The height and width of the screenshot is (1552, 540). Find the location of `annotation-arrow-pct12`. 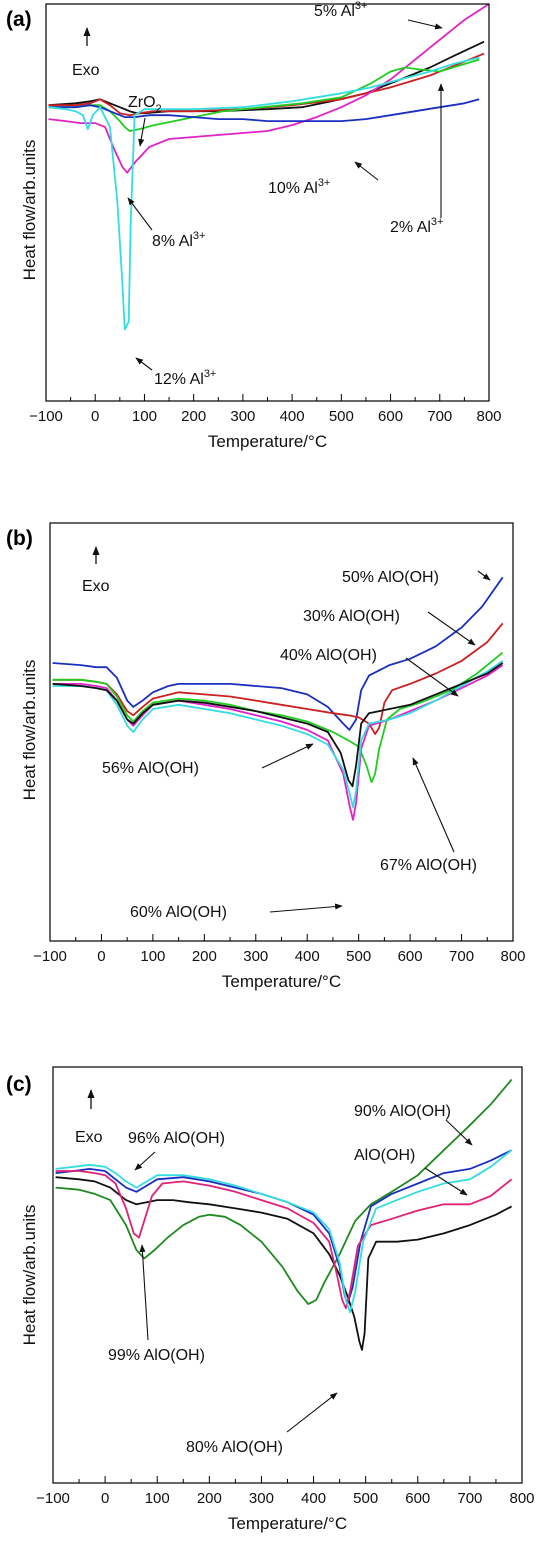

annotation-arrow-pct12 is located at coordinates (144, 364).